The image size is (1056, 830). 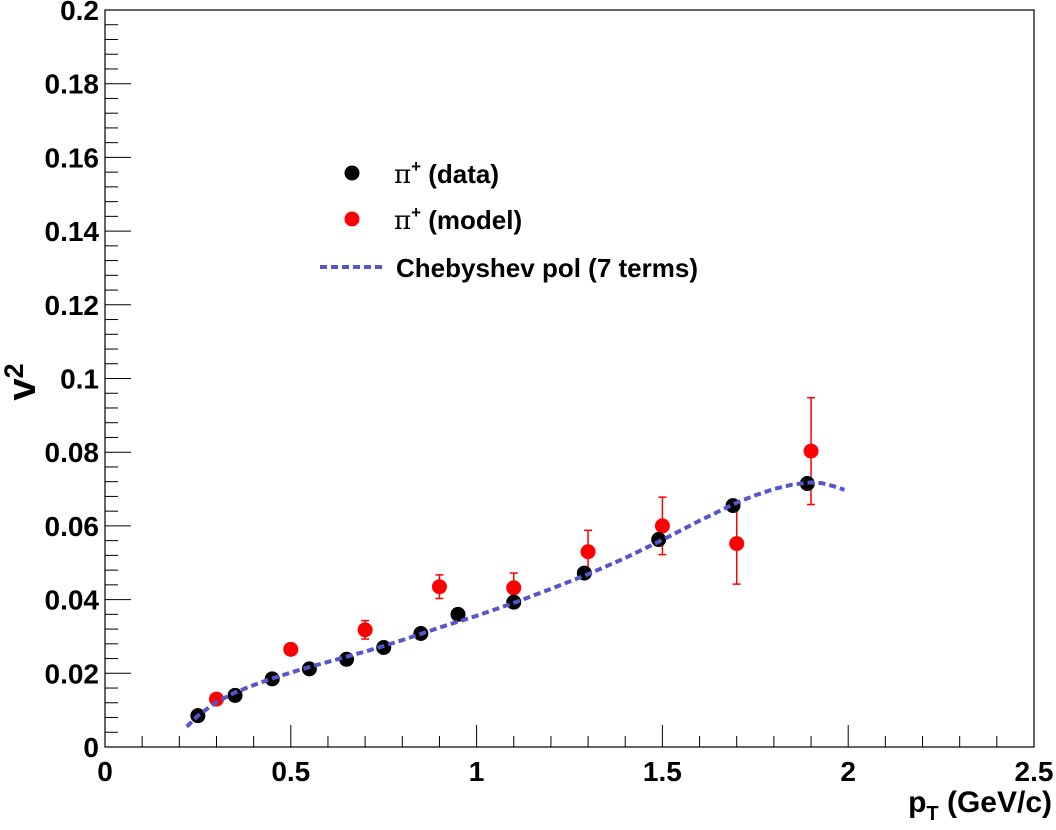 I want to click on legend-label: π+ (data), so click(x=446, y=173).